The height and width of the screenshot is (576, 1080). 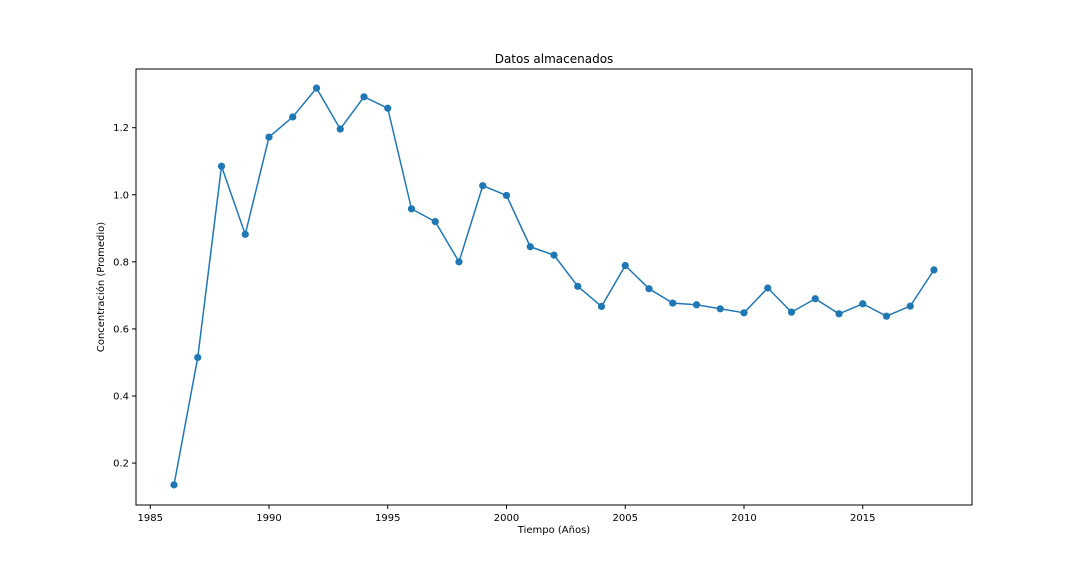 What do you see at coordinates (554, 59) in the screenshot?
I see `chart-title: Datos almacenados` at bounding box center [554, 59].